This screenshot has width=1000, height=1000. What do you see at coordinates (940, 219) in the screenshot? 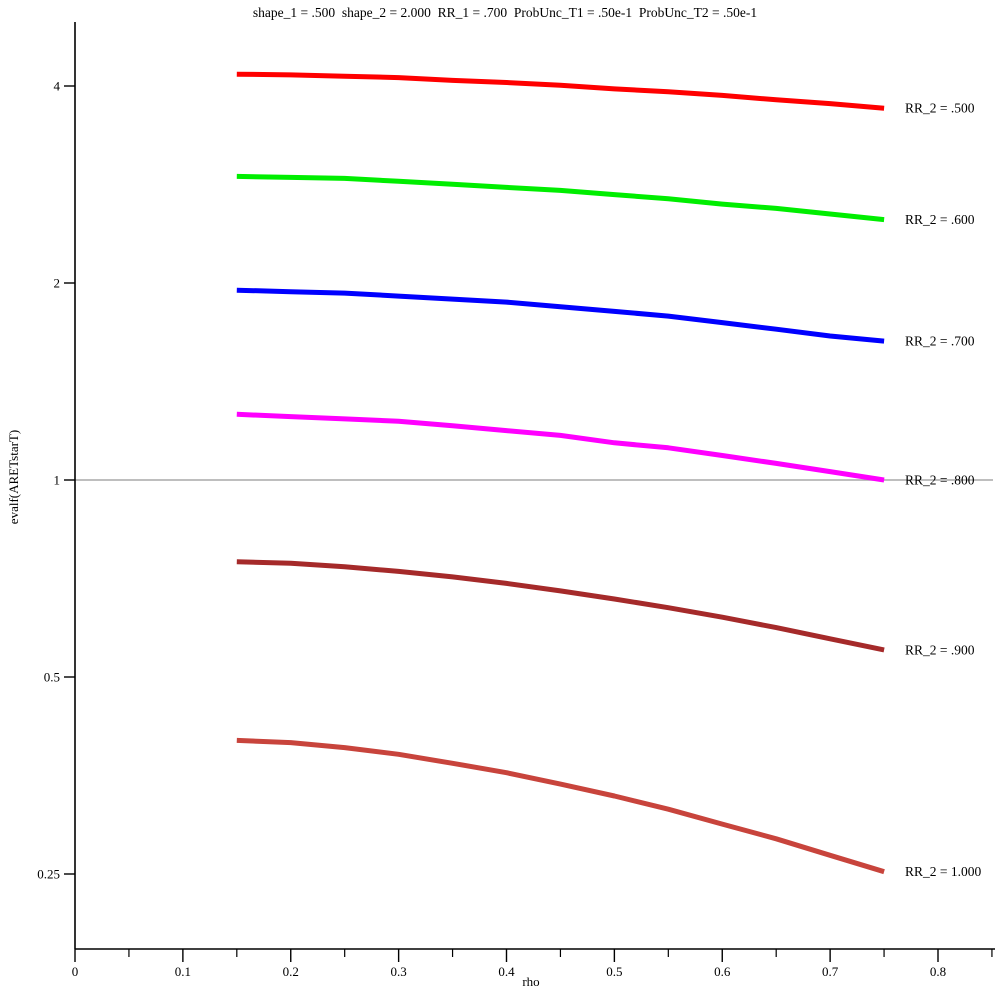
I see `curve-label-2600: RR_2 = .600` at bounding box center [940, 219].